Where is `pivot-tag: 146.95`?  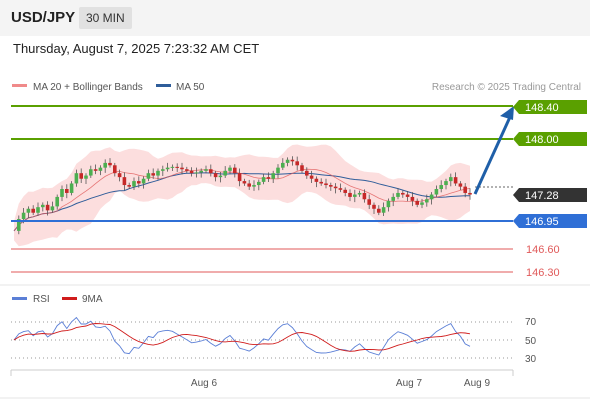 pivot-tag: 146.95 is located at coordinates (550, 221).